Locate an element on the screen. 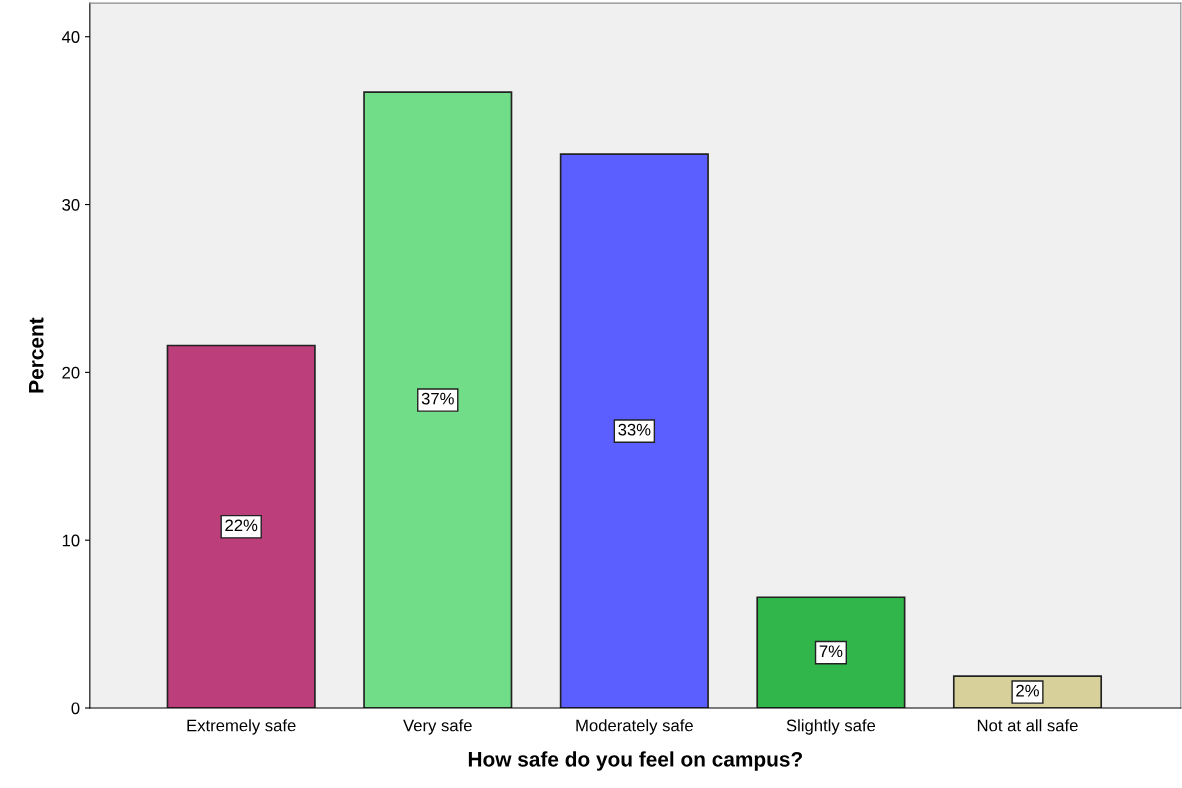 The image size is (1182, 788). y-tick-label: 30 is located at coordinates (71, 204).